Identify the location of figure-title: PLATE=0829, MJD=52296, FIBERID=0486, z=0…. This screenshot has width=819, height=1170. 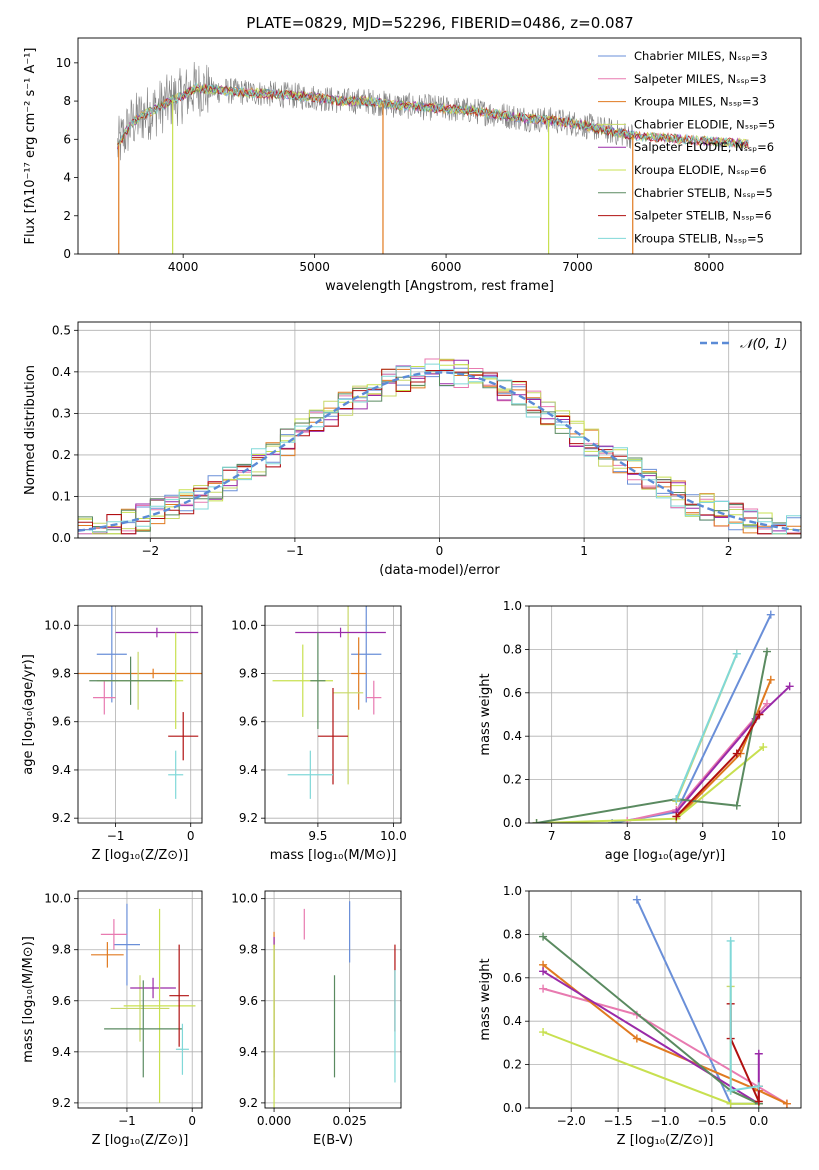
(439, 23).